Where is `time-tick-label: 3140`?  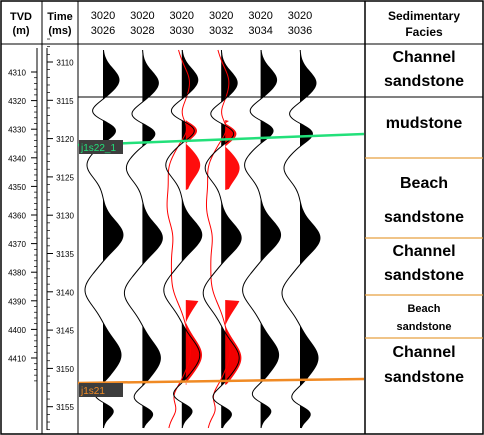 time-tick-label: 3140 is located at coordinates (65, 292).